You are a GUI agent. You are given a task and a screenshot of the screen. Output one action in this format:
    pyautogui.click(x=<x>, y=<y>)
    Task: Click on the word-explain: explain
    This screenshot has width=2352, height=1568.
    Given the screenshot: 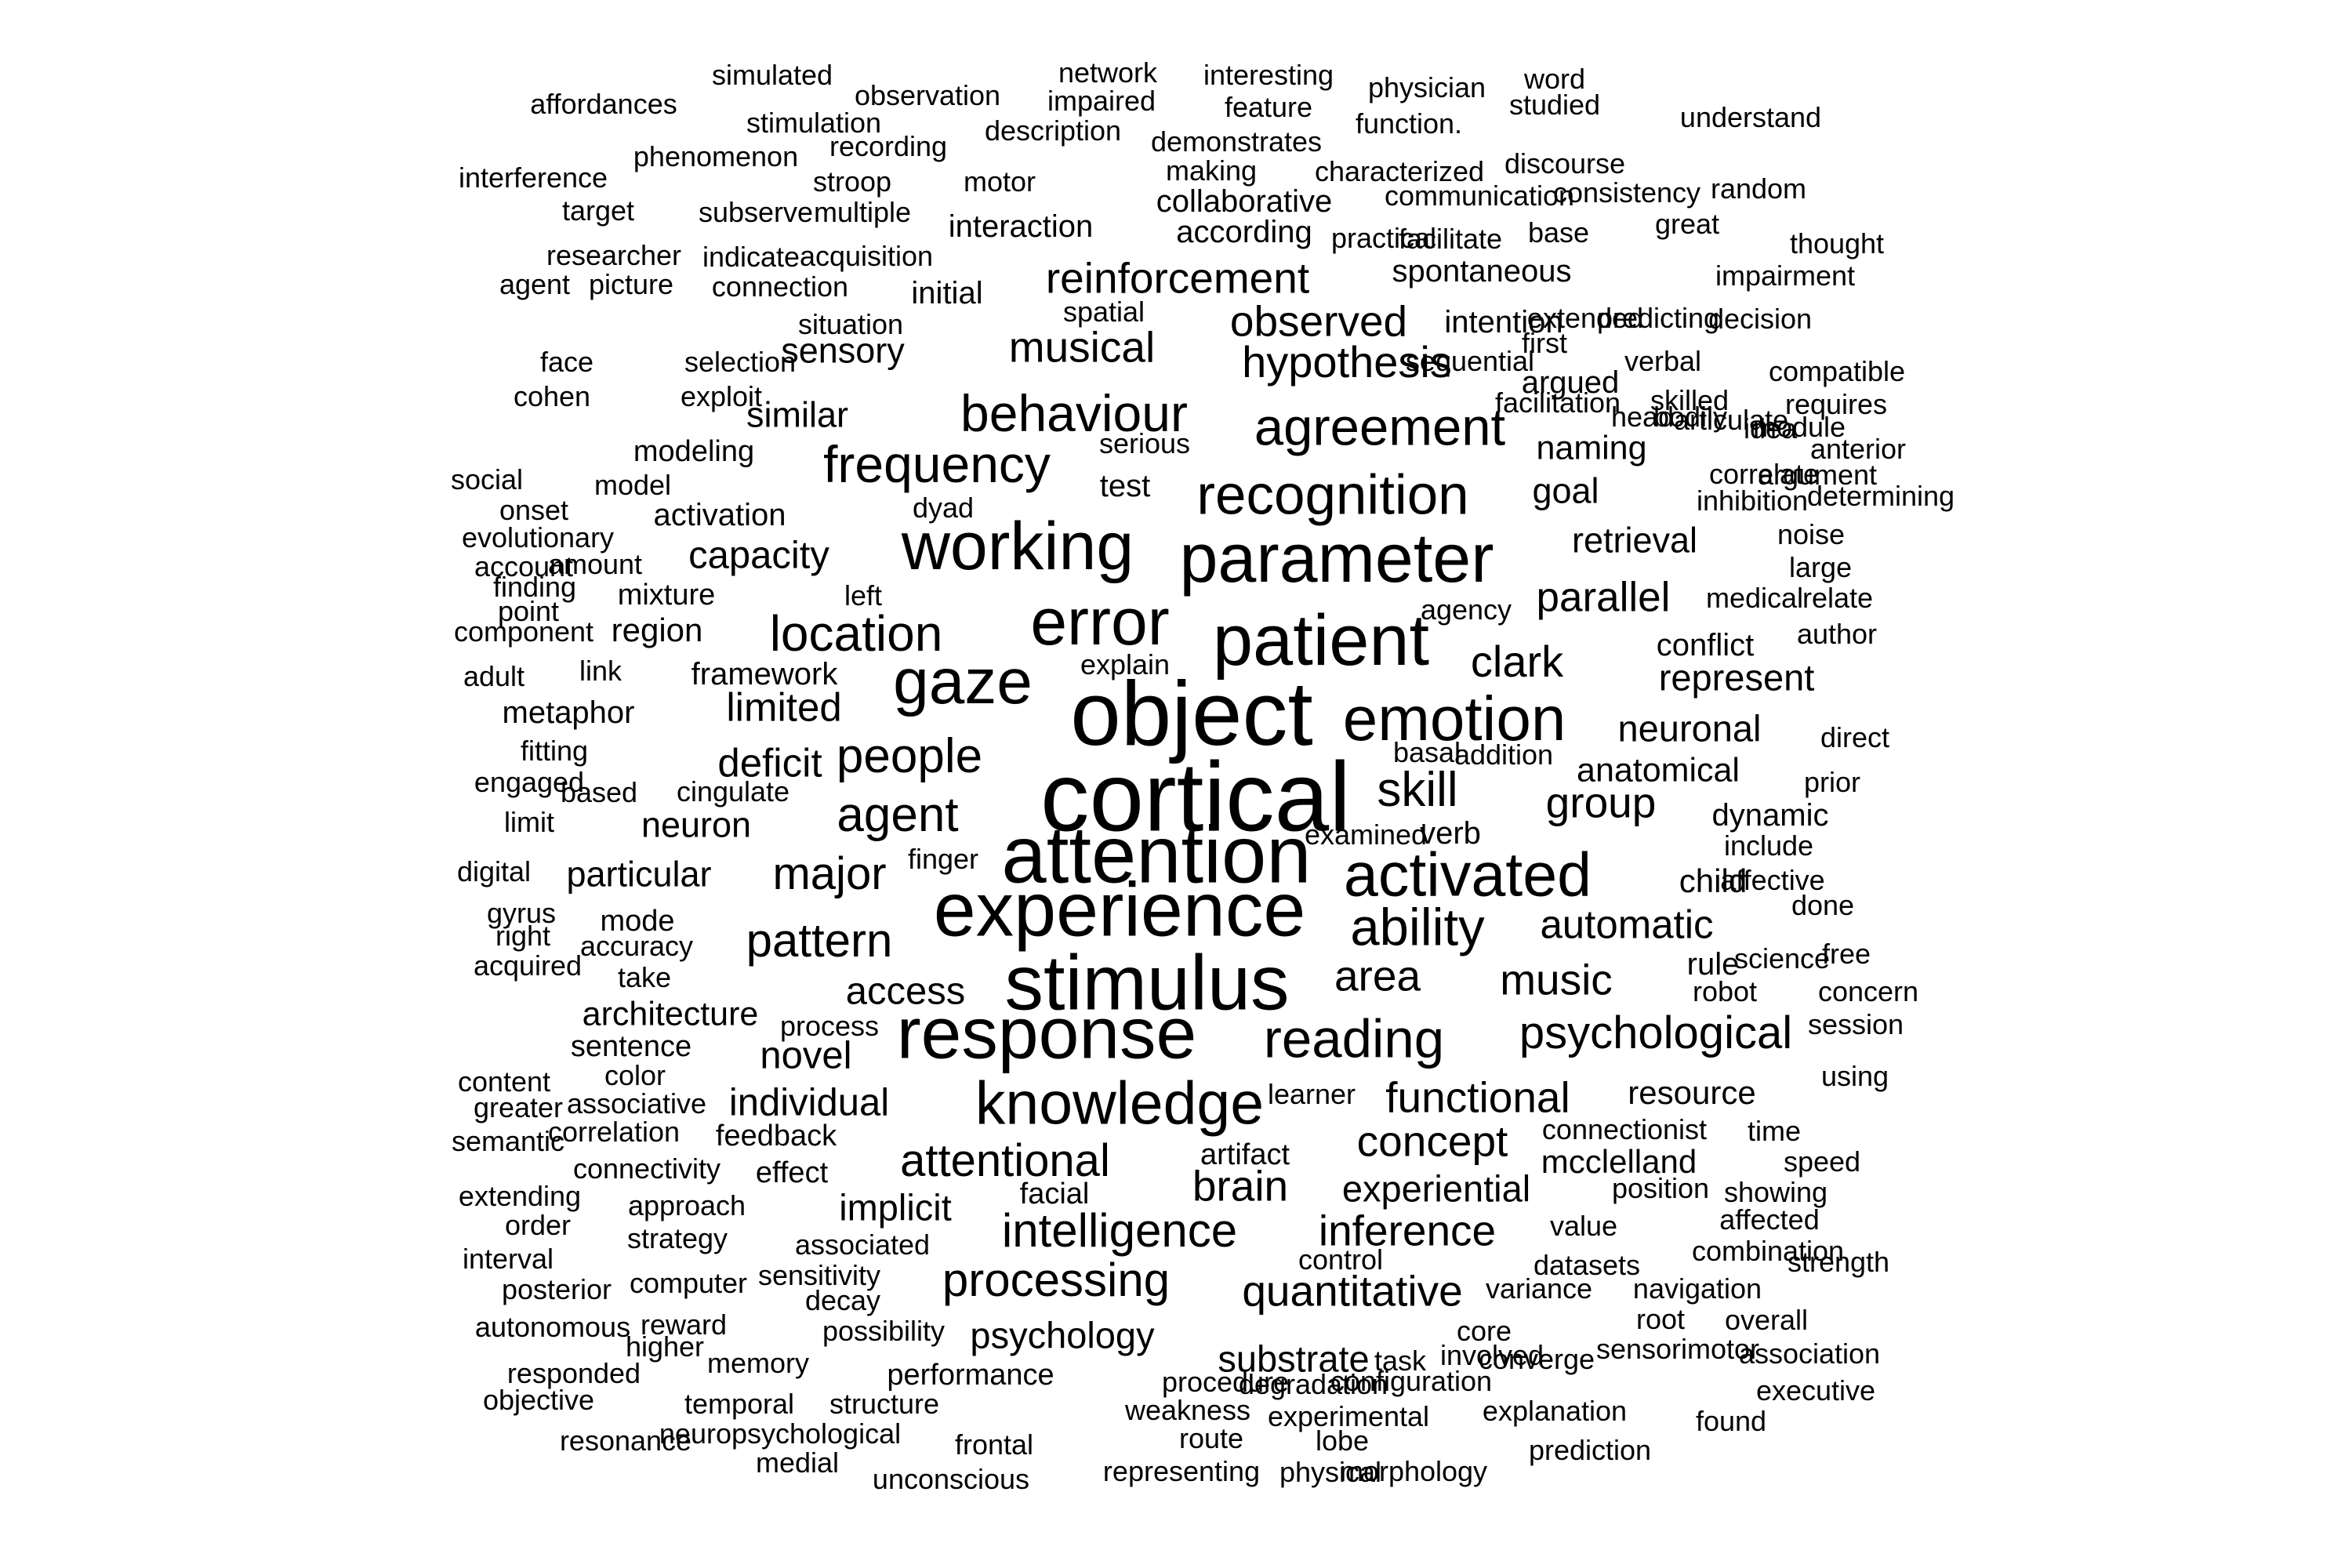 What is the action you would take?
    pyautogui.click(x=1125, y=664)
    